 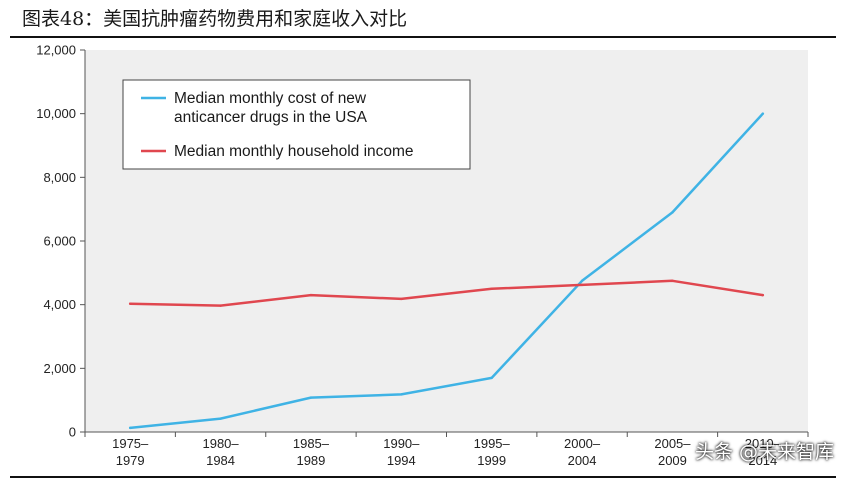 What do you see at coordinates (59, 368) in the screenshot?
I see `y-tick-label: 2,000` at bounding box center [59, 368].